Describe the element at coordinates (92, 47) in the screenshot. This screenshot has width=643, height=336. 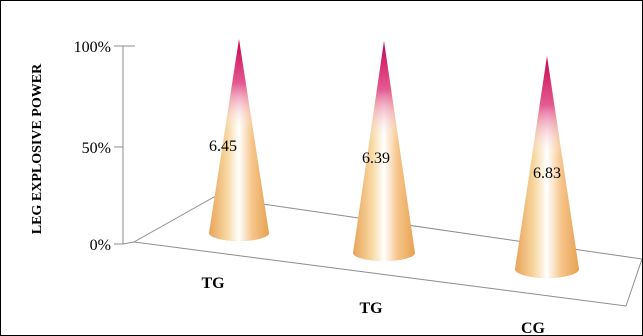
I see `y-tick-label: 100%` at that location.